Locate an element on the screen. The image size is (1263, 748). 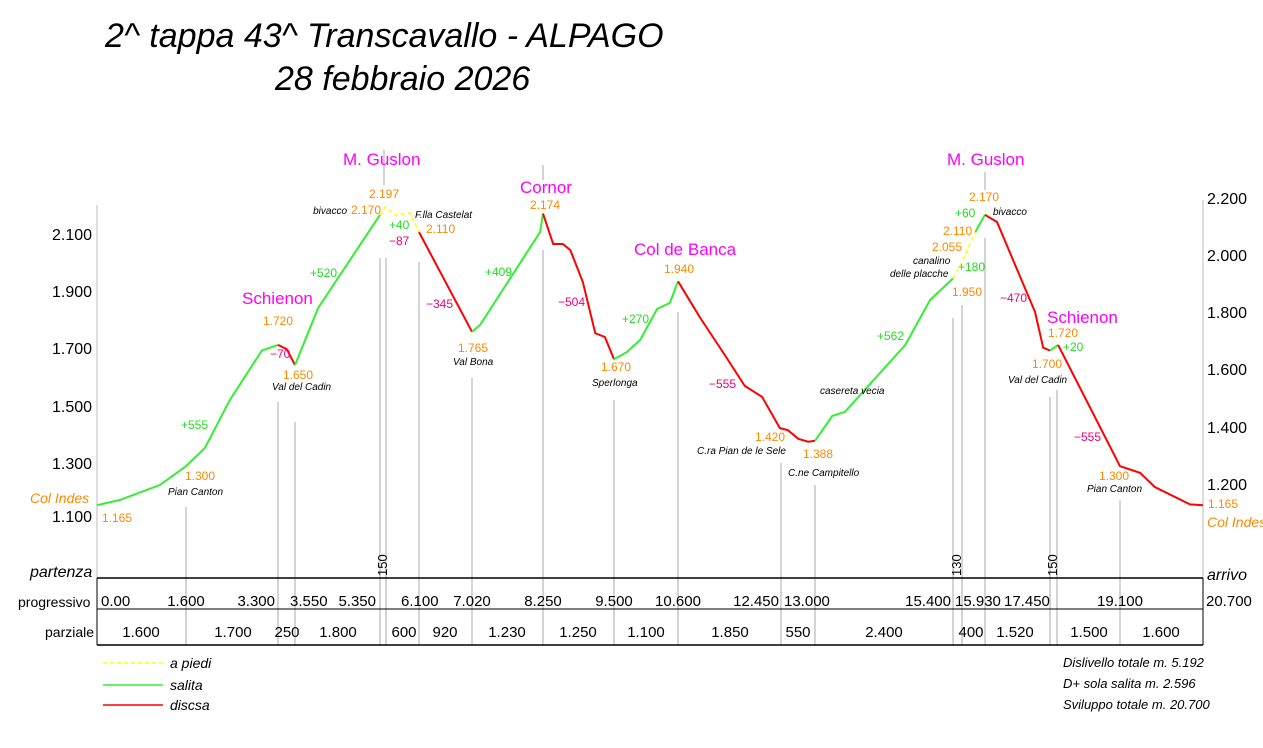
gain-label: +562 is located at coordinates (890, 336).